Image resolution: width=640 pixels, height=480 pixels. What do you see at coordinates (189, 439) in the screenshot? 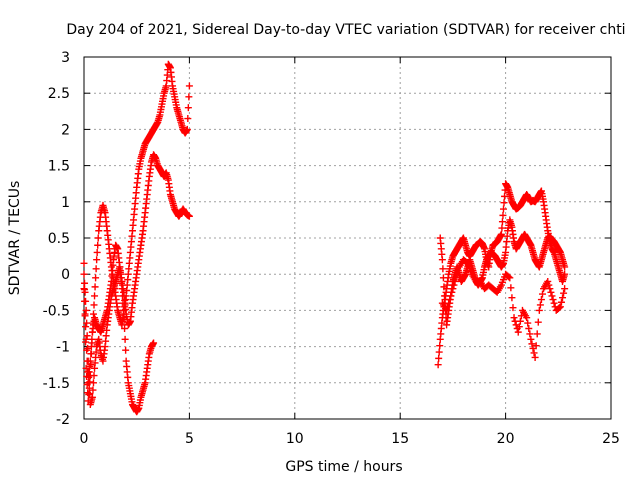
I see `x-tick-label: 5` at bounding box center [189, 439].